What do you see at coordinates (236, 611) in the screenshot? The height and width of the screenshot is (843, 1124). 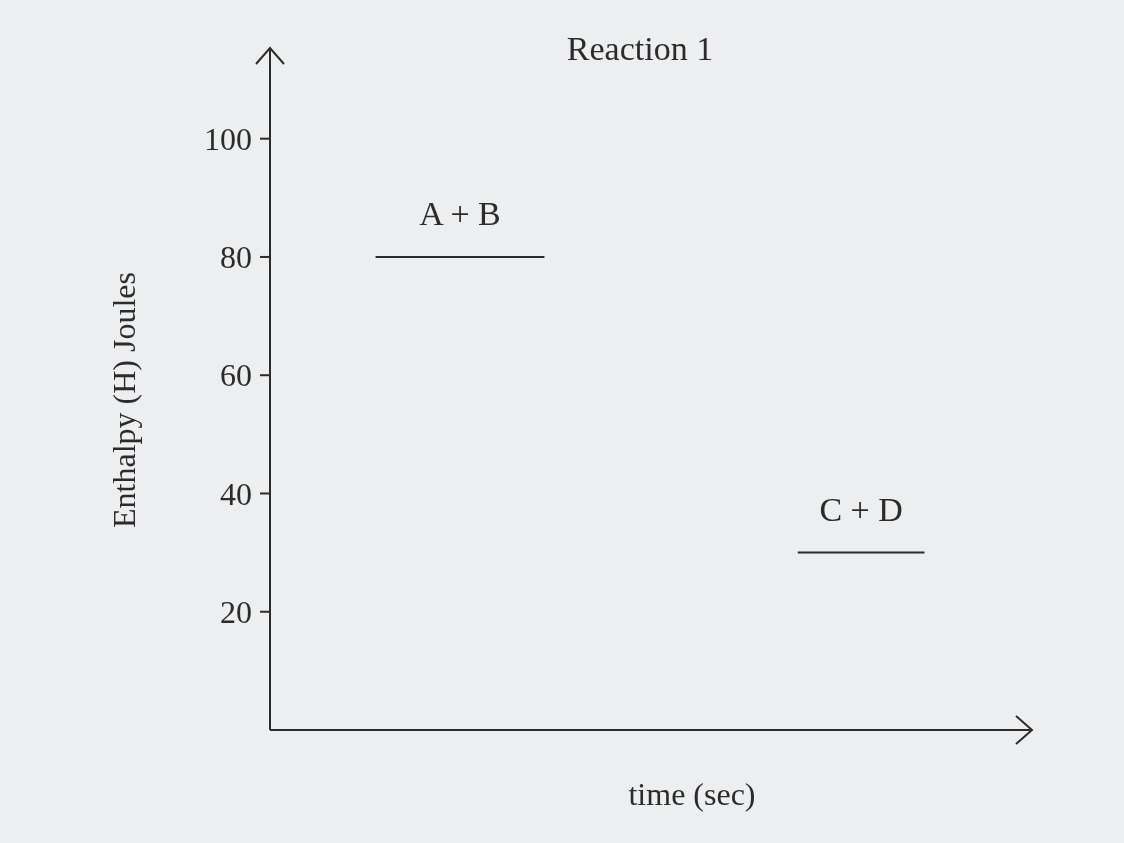 I see `y-tick-label: 20` at bounding box center [236, 611].